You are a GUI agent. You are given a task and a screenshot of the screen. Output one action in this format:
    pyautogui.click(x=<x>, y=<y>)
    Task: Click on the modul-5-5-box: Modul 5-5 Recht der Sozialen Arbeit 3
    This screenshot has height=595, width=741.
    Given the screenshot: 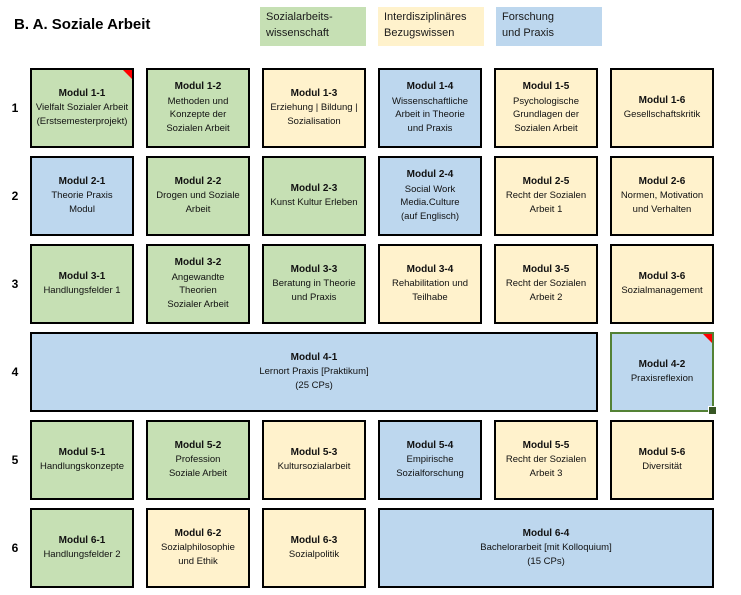 What is the action you would take?
    pyautogui.click(x=546, y=460)
    